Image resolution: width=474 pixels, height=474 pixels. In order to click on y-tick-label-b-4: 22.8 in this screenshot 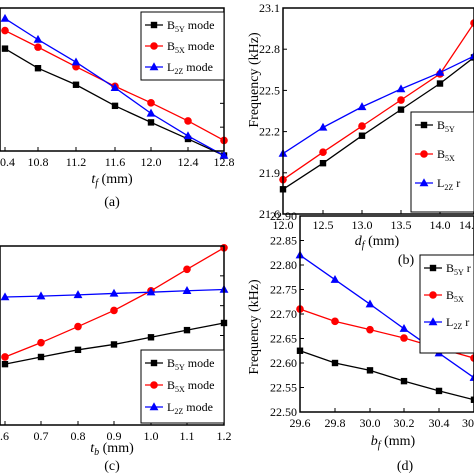, I will do `click(269, 49)`.